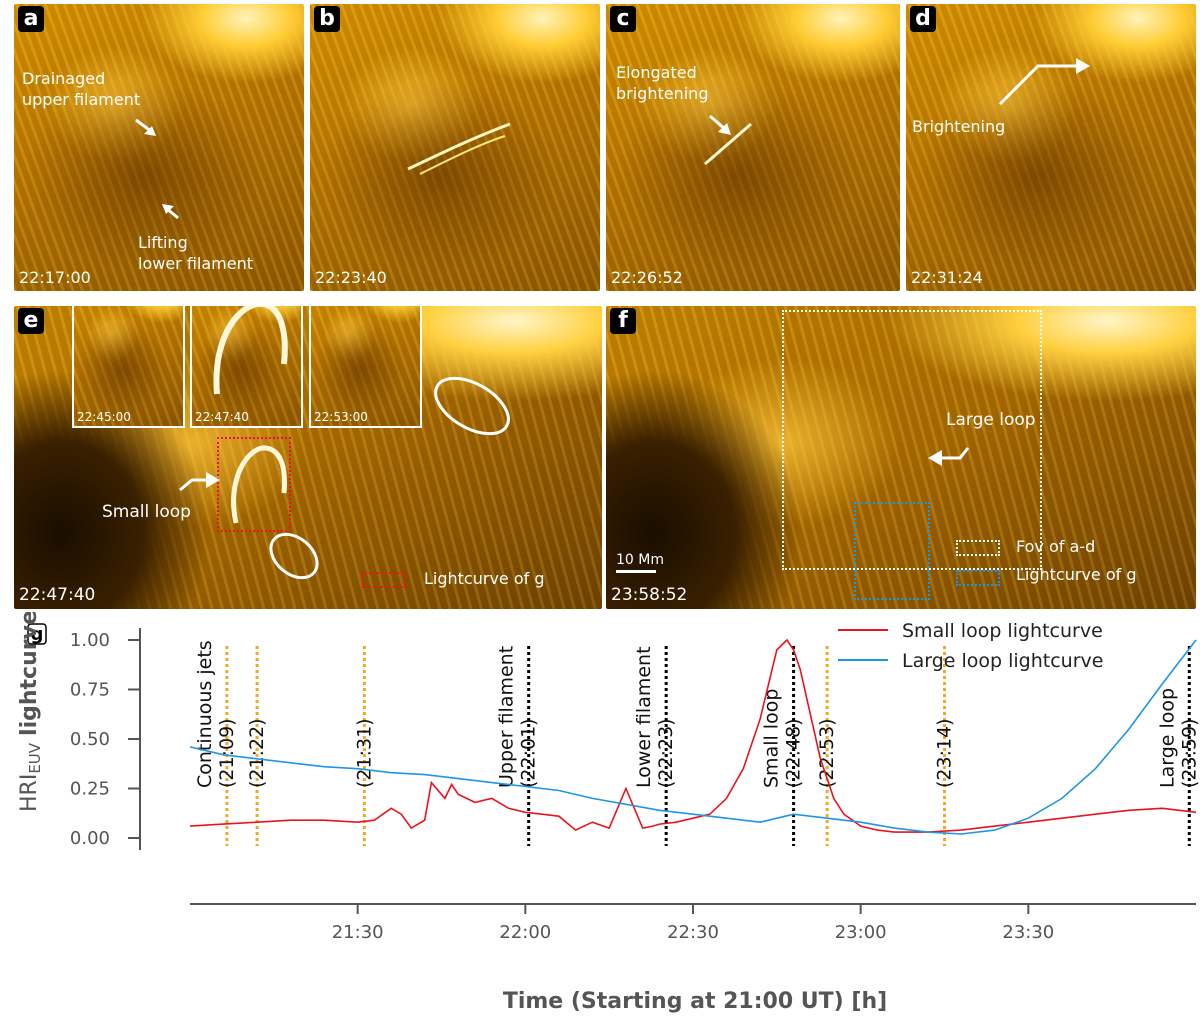 The width and height of the screenshot is (1200, 1017). Describe the element at coordinates (959, 126) in the screenshot. I see `annotation-brightening: Brightening` at that location.